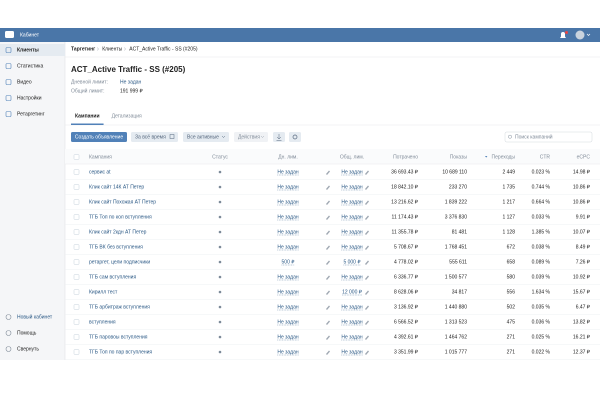  I want to click on column-header: Кампания, so click(100, 157).